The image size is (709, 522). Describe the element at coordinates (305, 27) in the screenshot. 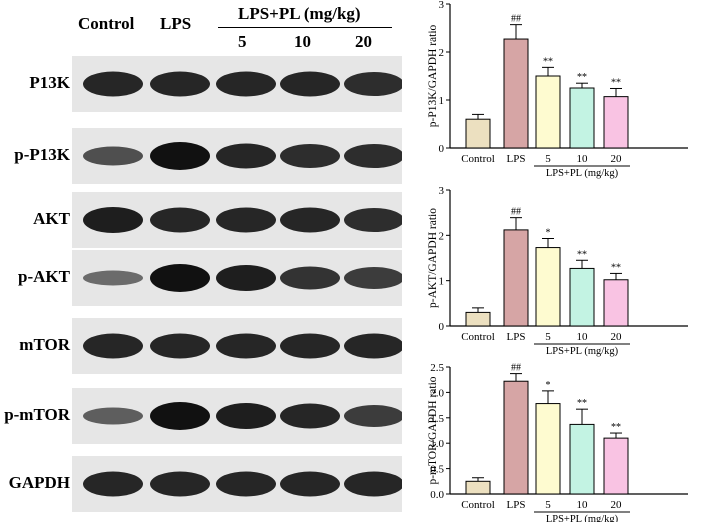

I see `lps-pl-underline` at that location.